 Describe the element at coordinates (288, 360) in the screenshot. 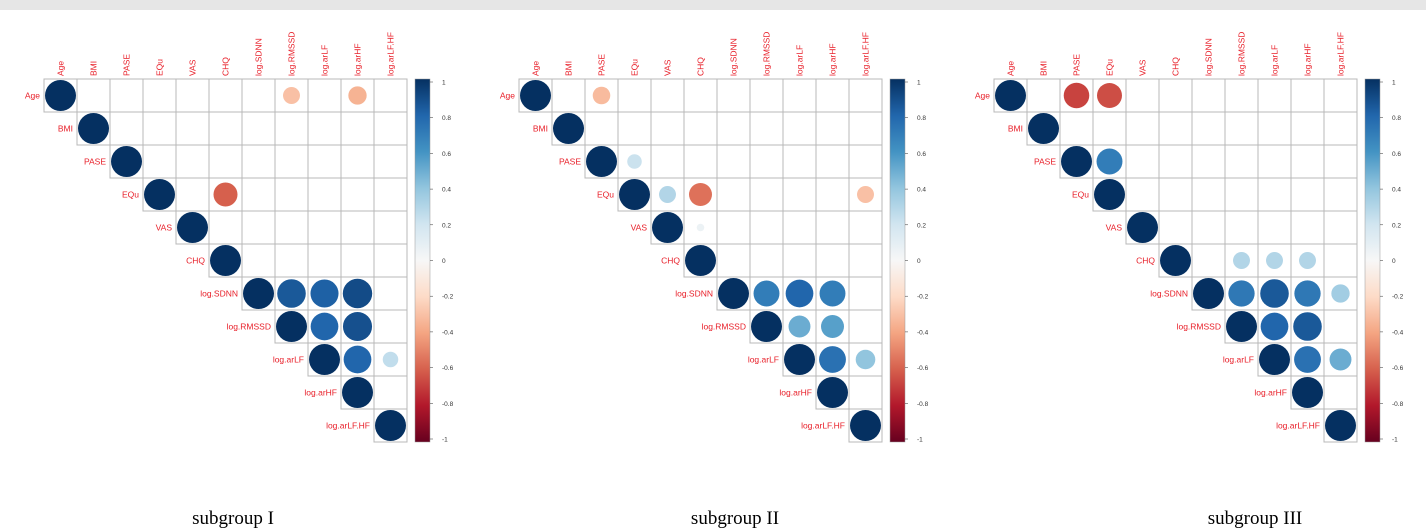

I see `row-label: log.arLF` at that location.